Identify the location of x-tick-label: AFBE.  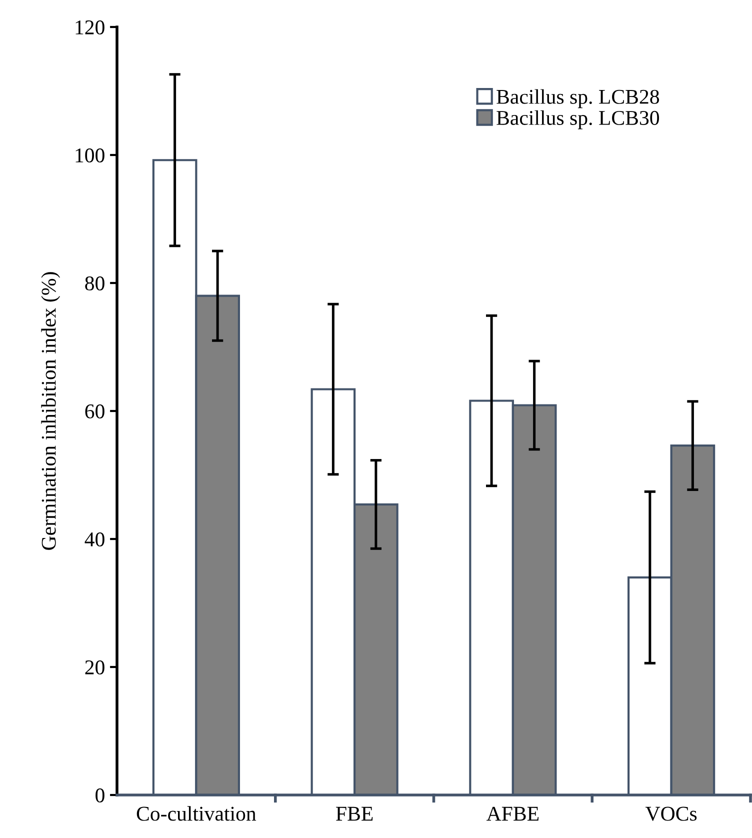
(512, 813).